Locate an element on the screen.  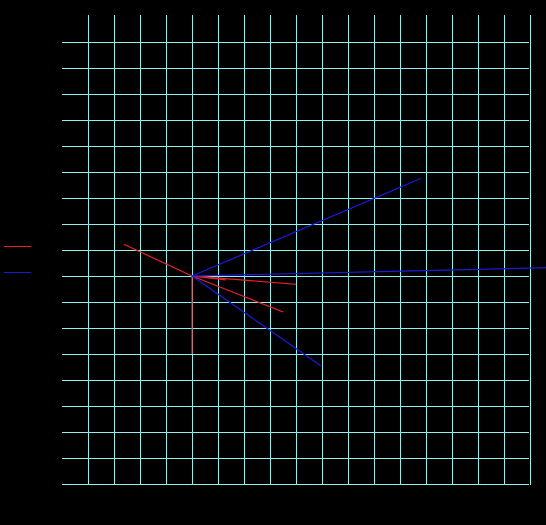
series-a-rays is located at coordinates (210, 298).